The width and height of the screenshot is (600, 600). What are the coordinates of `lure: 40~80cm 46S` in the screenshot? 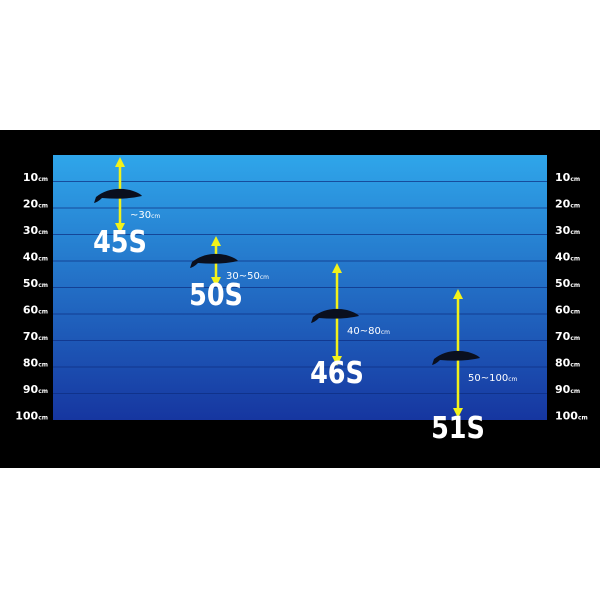 It's located at (350, 327).